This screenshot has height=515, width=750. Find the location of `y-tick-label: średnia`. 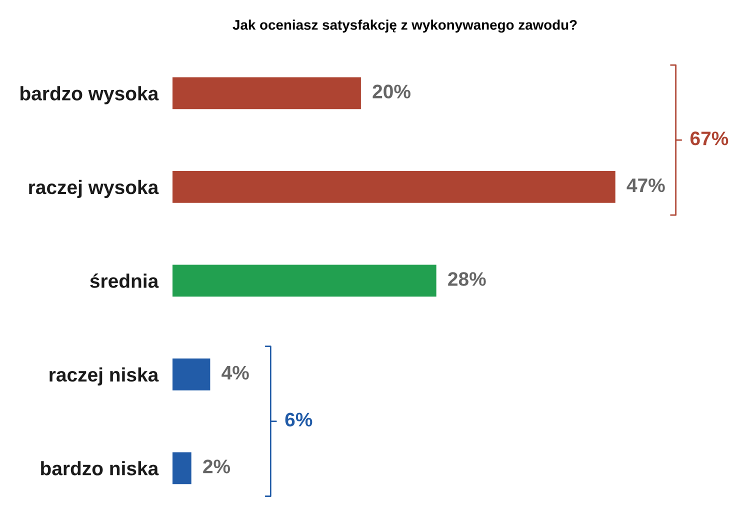

y-tick-label: średnia is located at coordinates (124, 280).